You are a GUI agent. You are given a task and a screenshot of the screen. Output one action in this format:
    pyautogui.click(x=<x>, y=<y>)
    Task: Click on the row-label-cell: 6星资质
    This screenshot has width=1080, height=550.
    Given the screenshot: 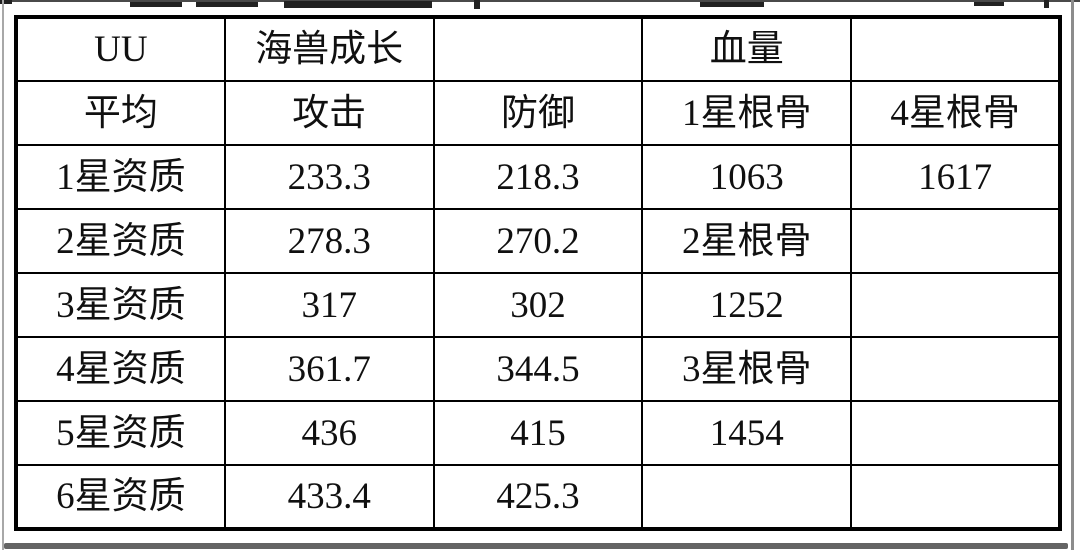 What is the action you would take?
    pyautogui.click(x=120, y=497)
    